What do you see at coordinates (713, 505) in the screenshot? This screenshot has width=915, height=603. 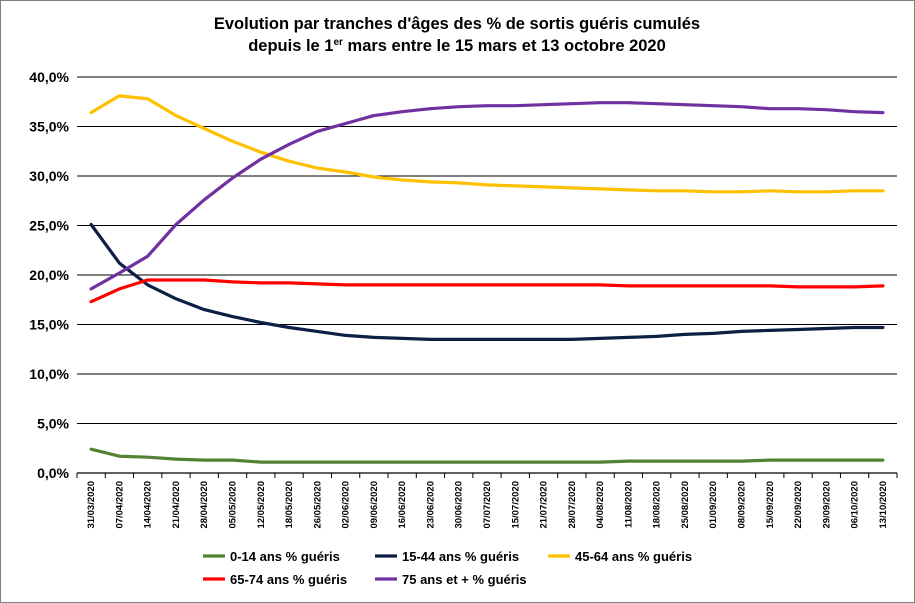 I see `x-tick-label: 01/09/2020` at bounding box center [713, 505].